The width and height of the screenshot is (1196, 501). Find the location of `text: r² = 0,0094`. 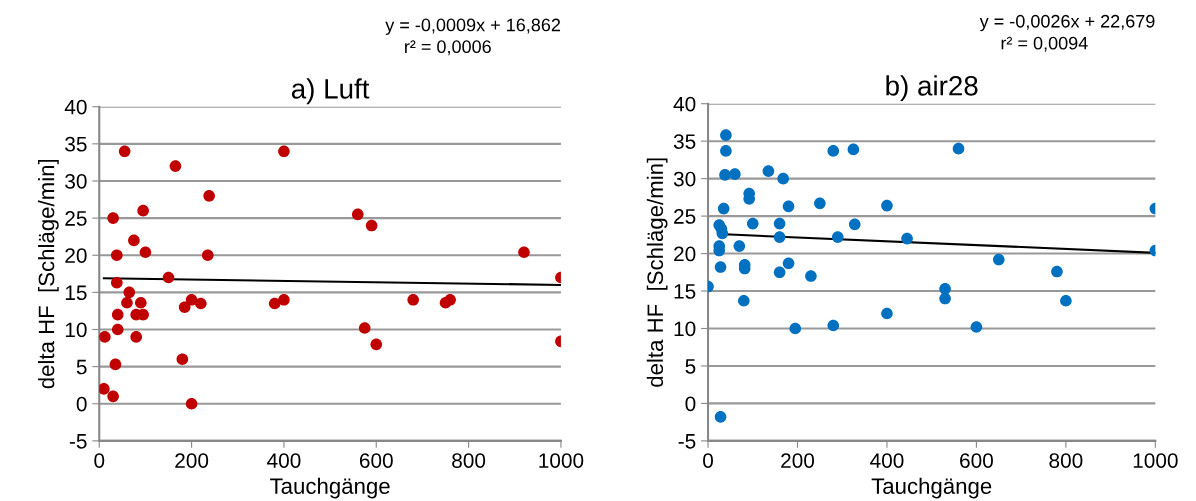

text: r² = 0,0094 is located at coordinates (1044, 44).